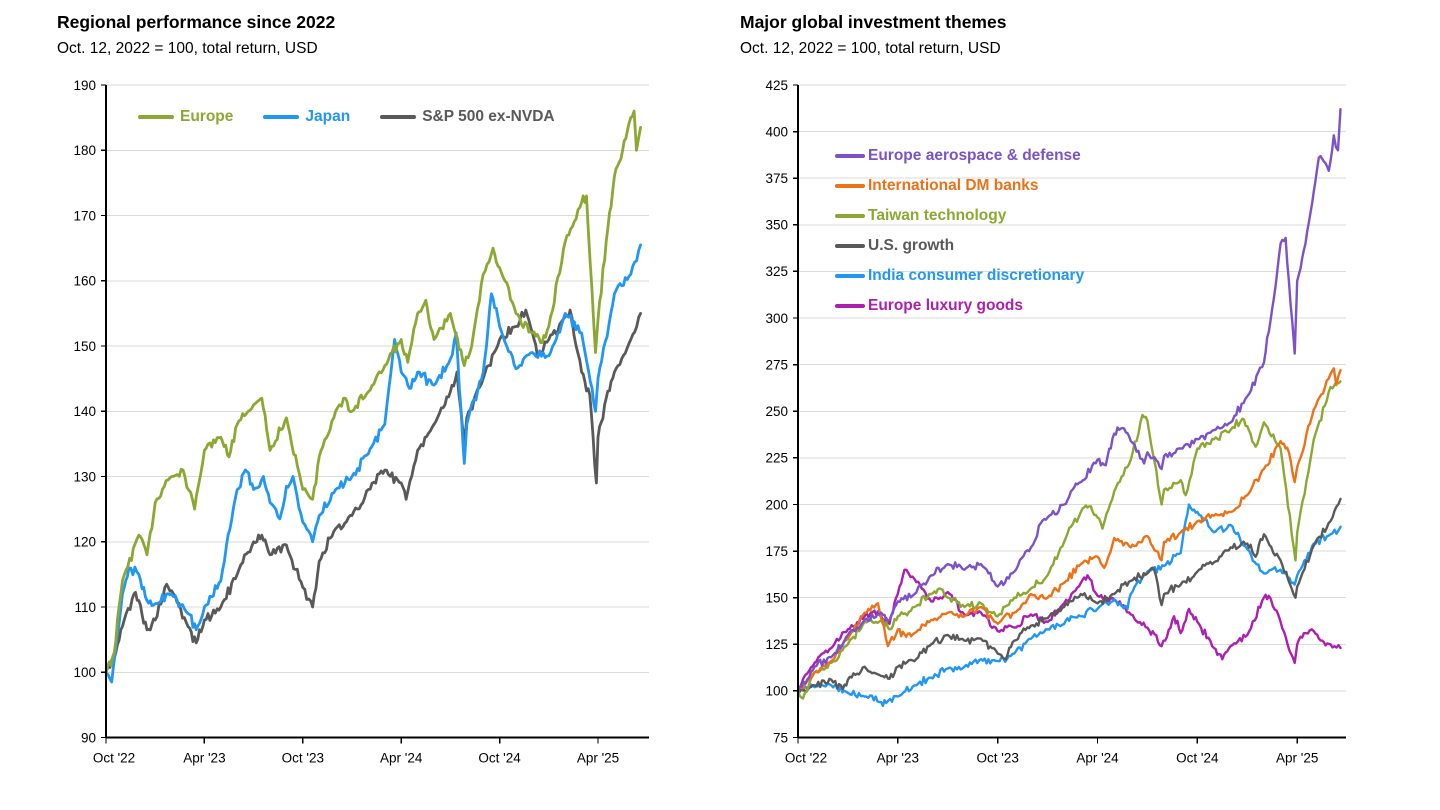 This screenshot has height=810, width=1440. What do you see at coordinates (780, 737) in the screenshot?
I see `y-tick-label: 75` at bounding box center [780, 737].